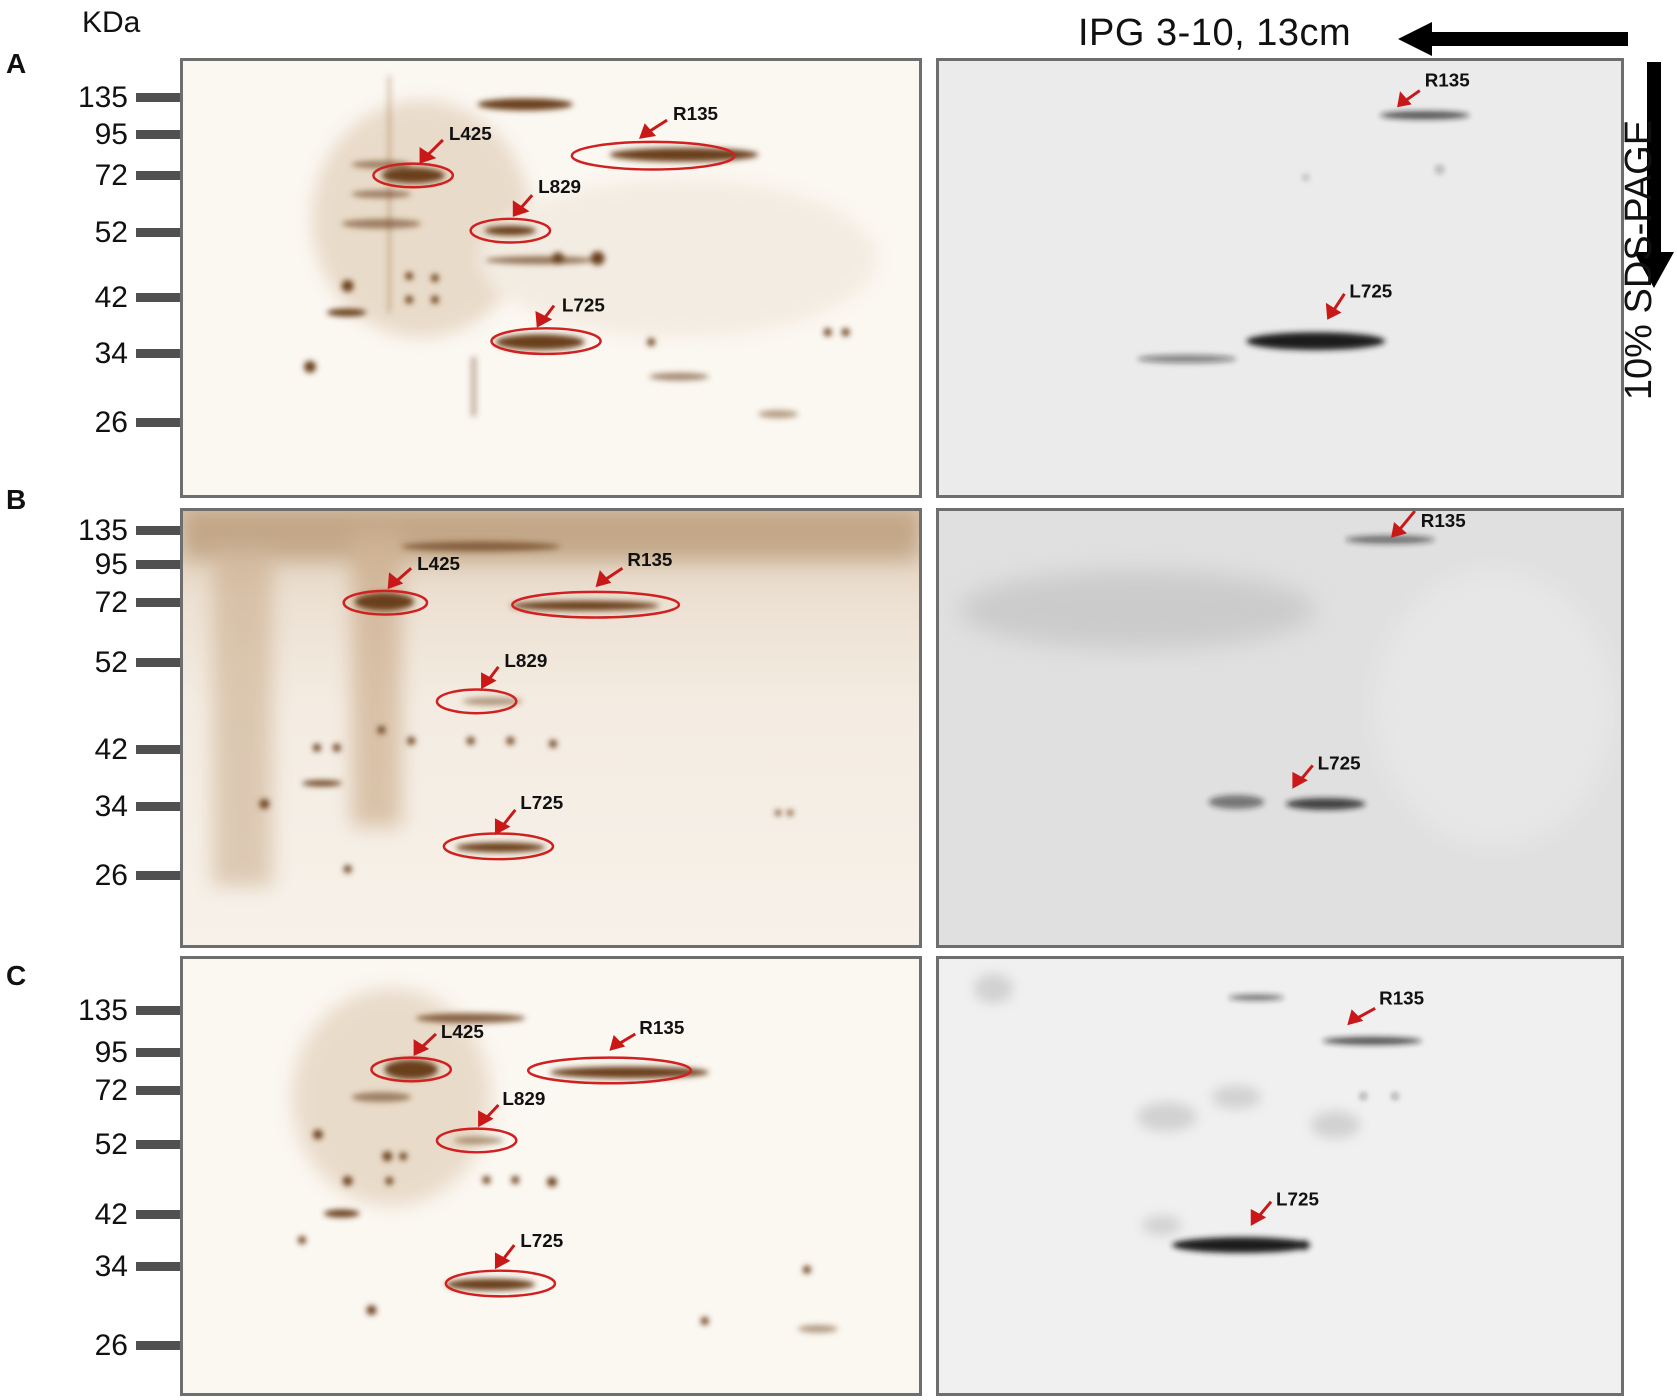 This screenshot has width=1677, height=1400. What do you see at coordinates (1215, 33) in the screenshot?
I see `ipg-strip-label: IPG 3-10, 13cm` at bounding box center [1215, 33].